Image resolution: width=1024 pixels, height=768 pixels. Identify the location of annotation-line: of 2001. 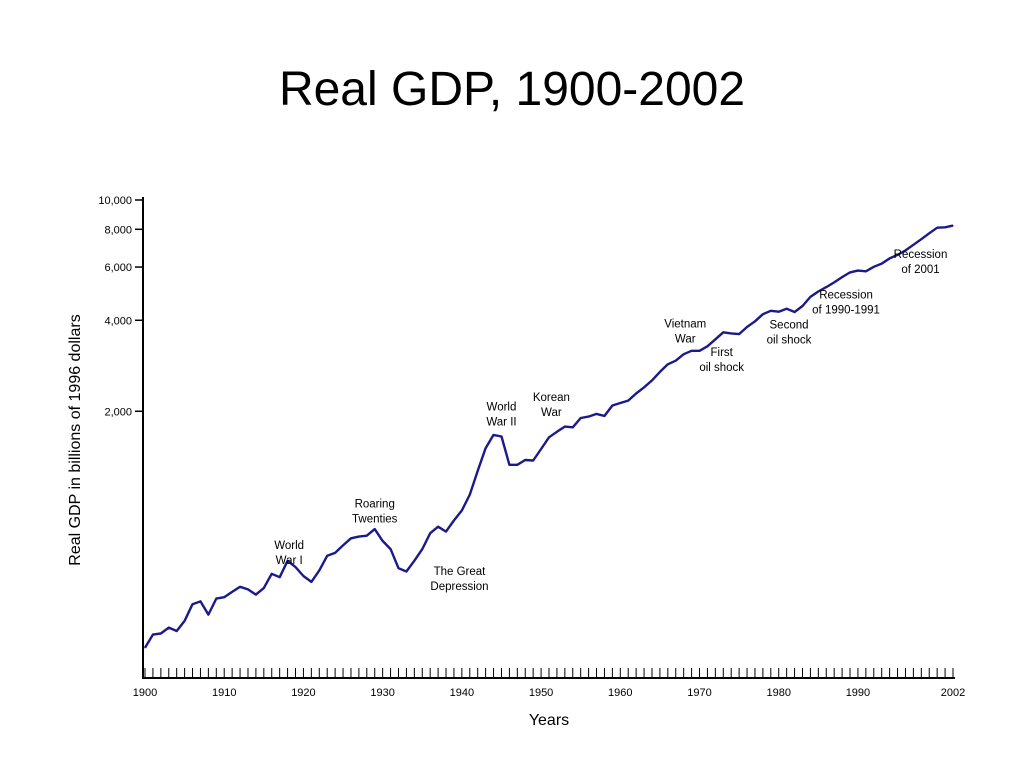
(920, 270).